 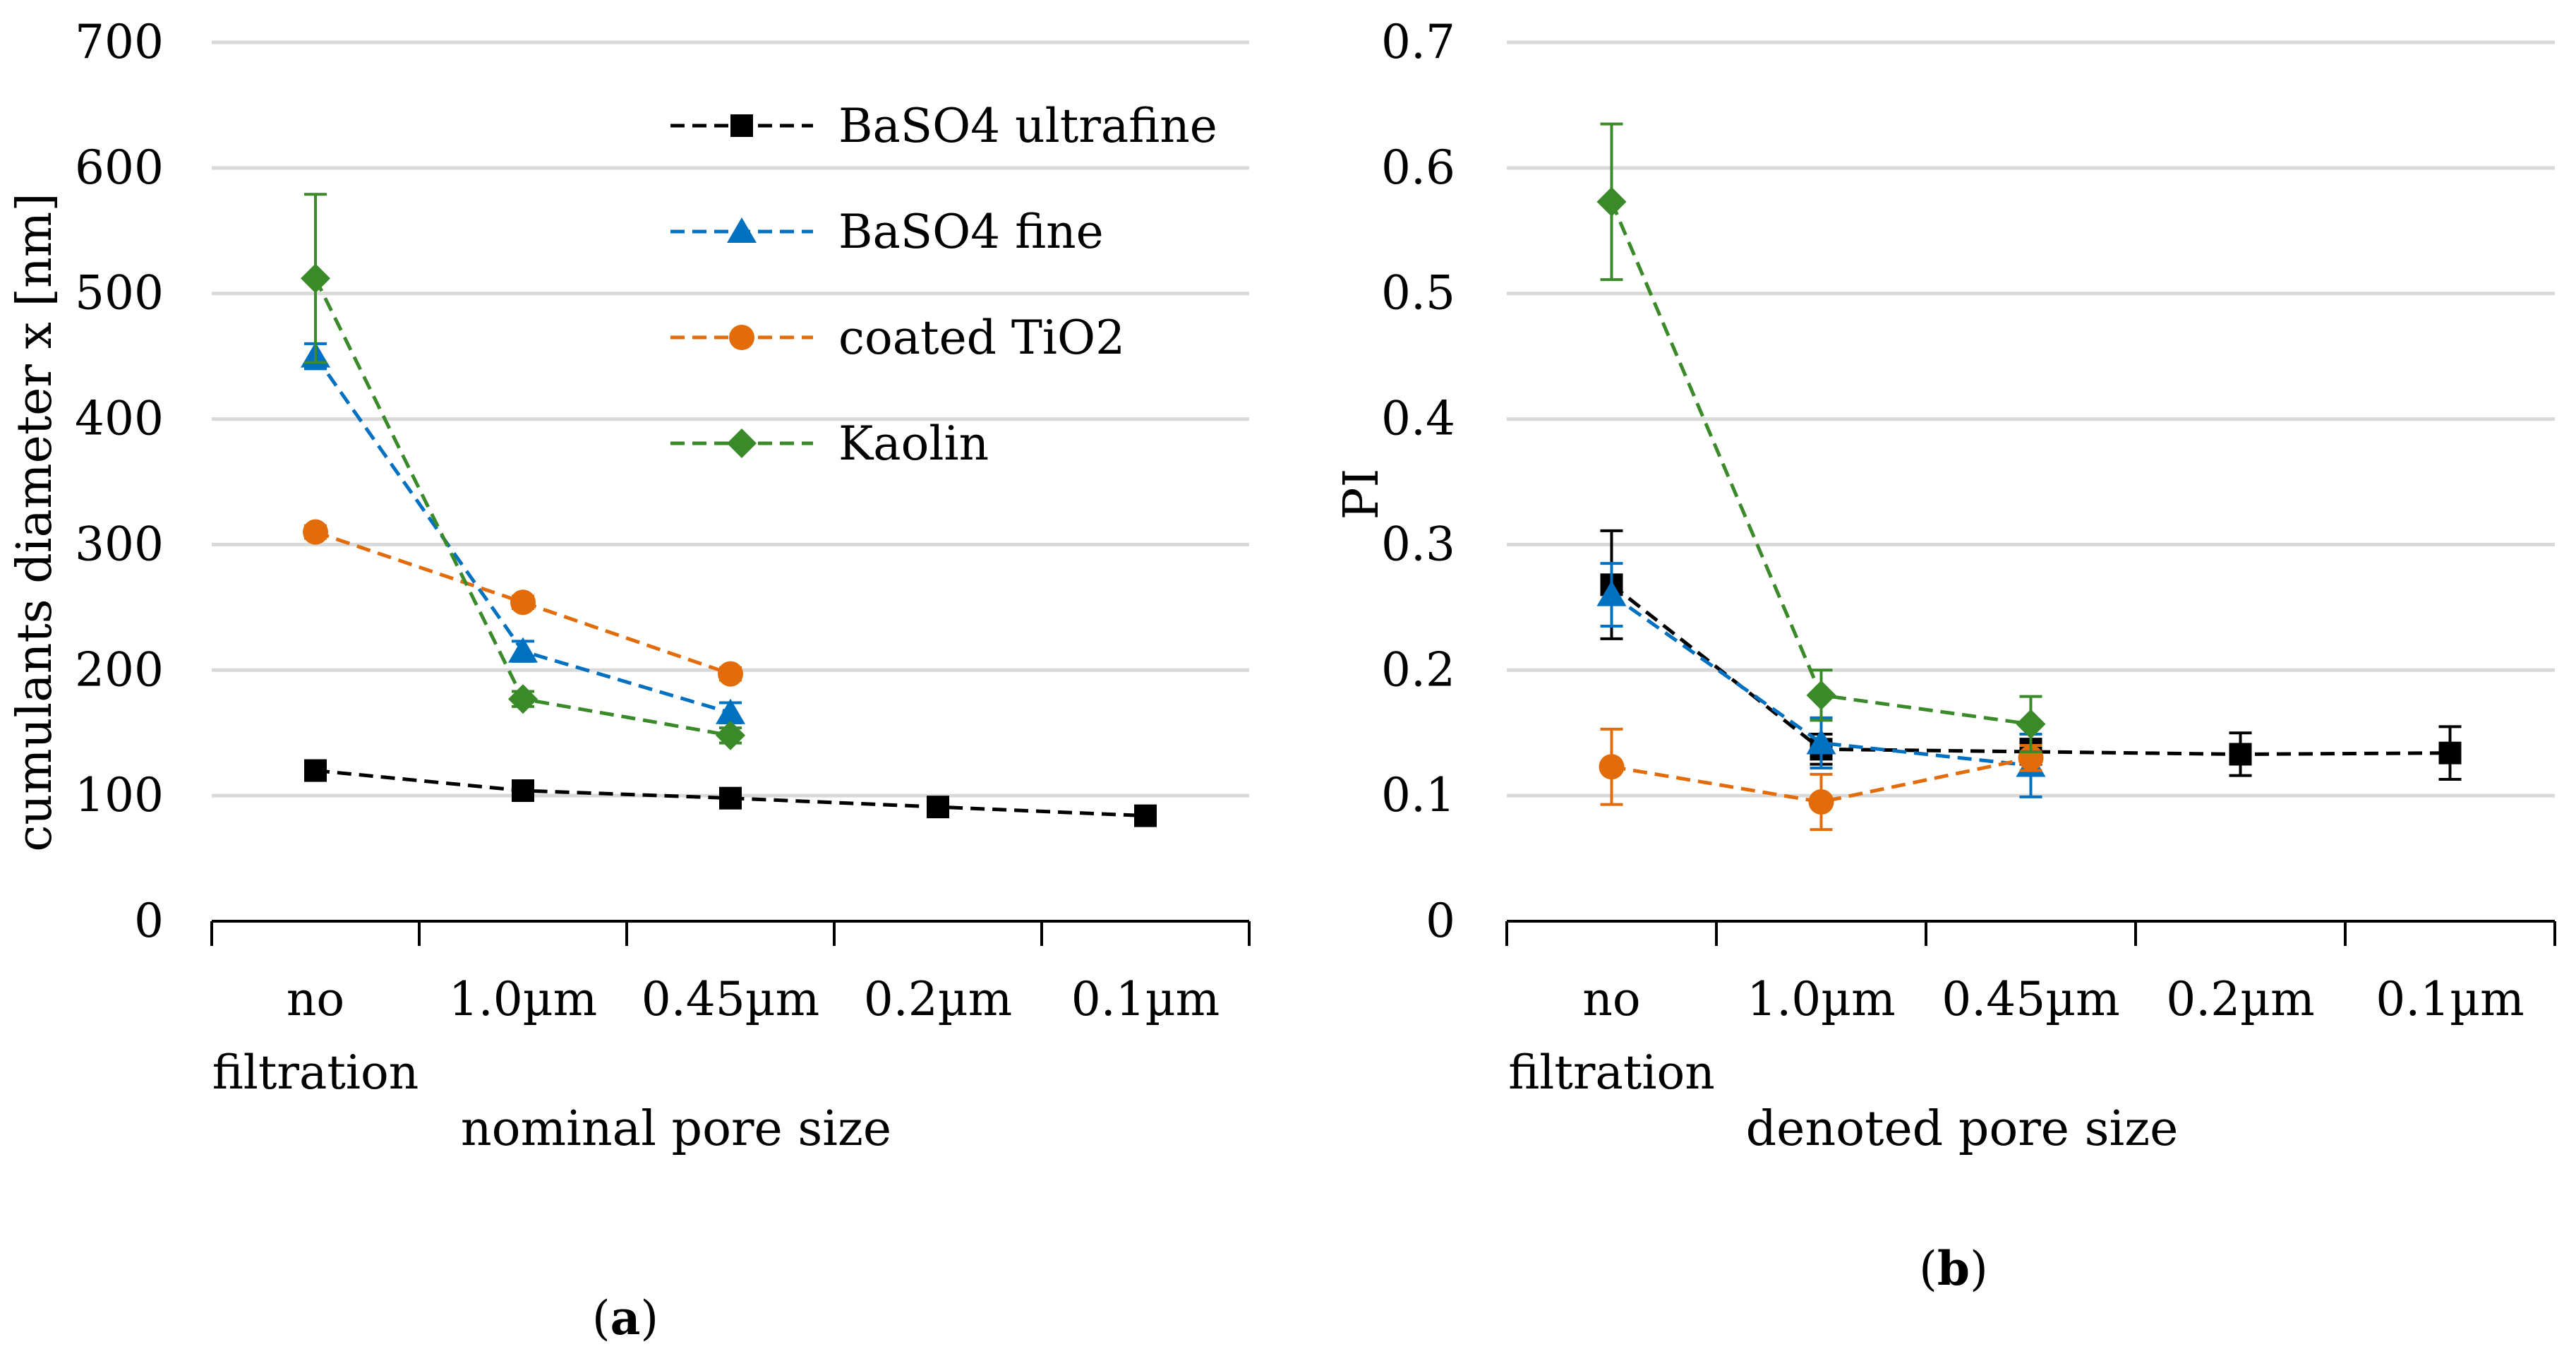 What do you see at coordinates (2450, 999) in the screenshot?
I see `b-category-label: 0.1µm` at bounding box center [2450, 999].